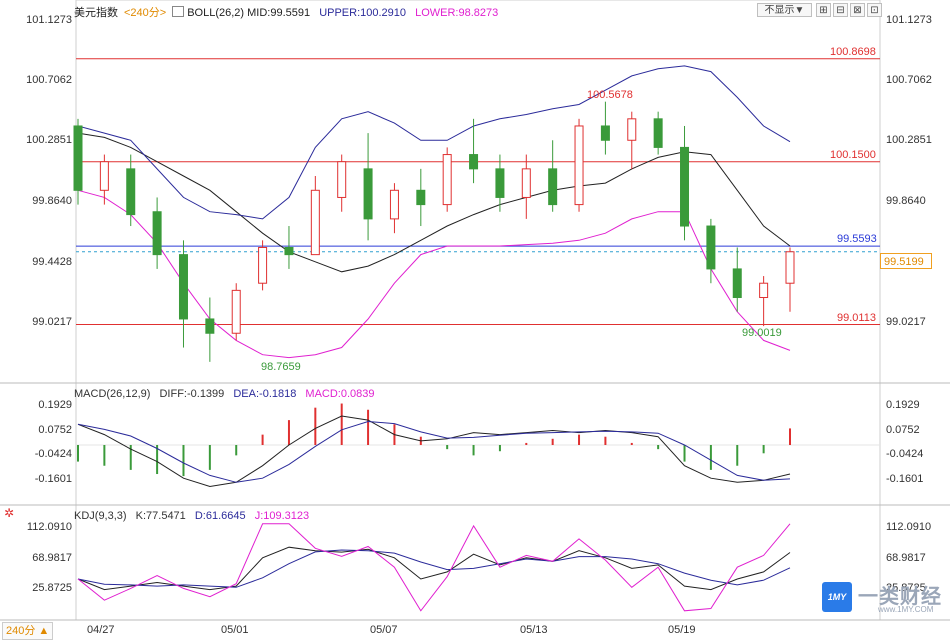 The image size is (950, 643). I want to click on kdj-title: KDJ(9,3,3), so click(100, 516).